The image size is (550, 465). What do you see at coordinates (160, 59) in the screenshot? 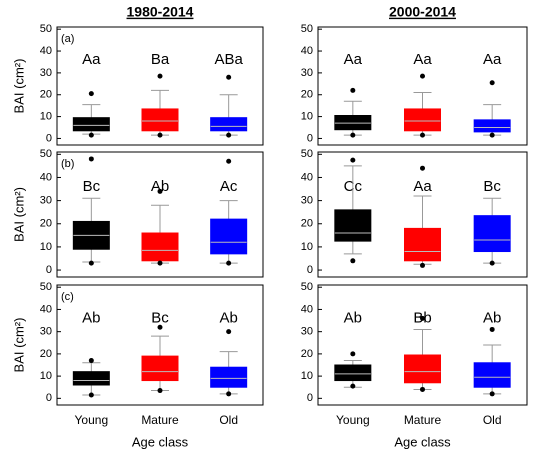
I see `significance-letters: Ba` at bounding box center [160, 59].